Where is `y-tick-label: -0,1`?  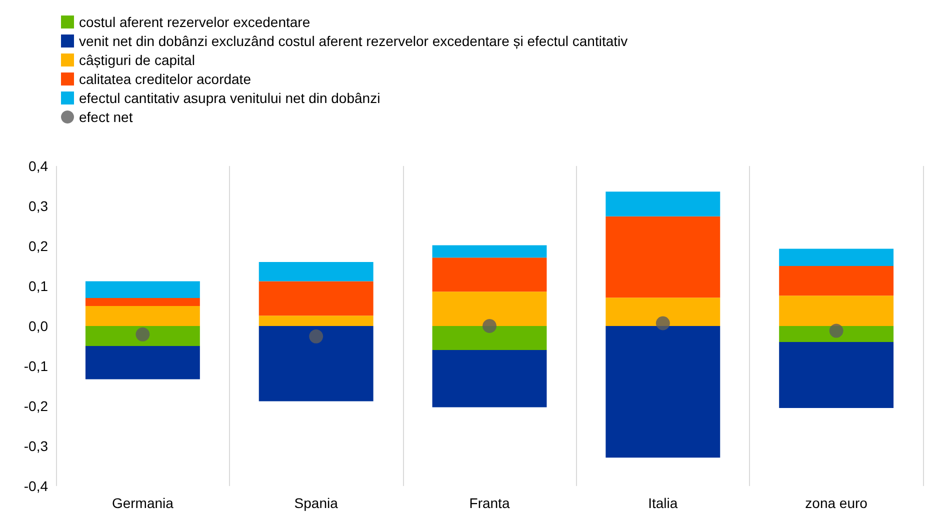 y-tick-label: -0,1 is located at coordinates (36, 366).